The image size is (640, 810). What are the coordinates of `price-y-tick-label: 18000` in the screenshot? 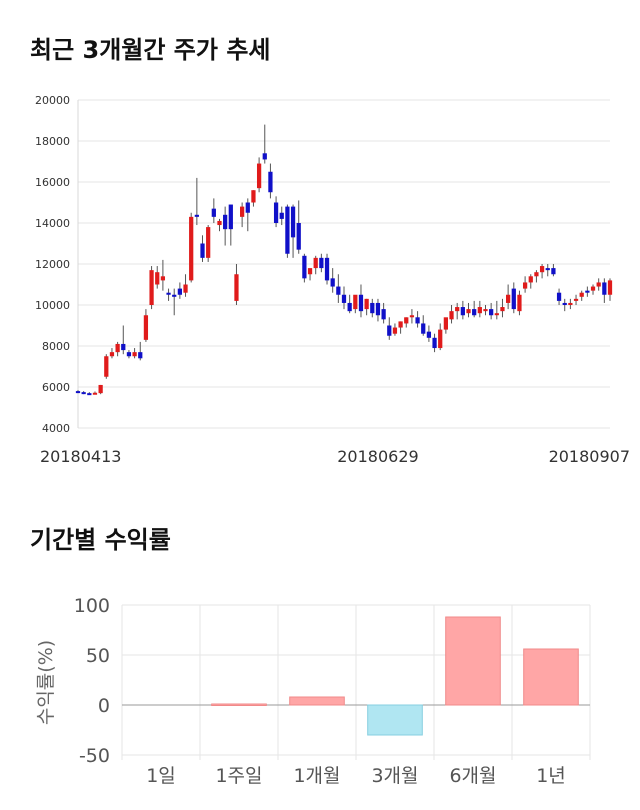 It's located at (52, 141).